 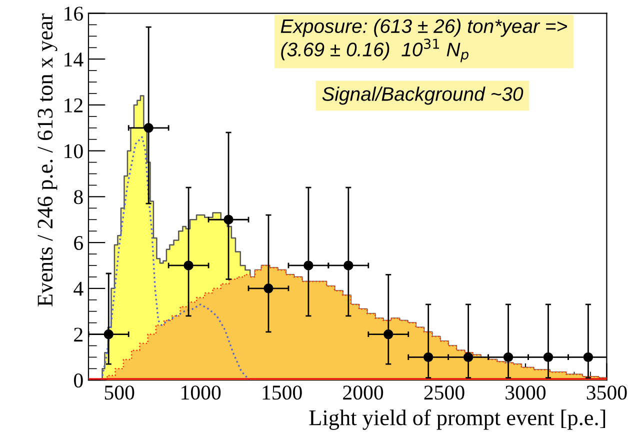 What do you see at coordinates (119, 393) in the screenshot?
I see `x-tick-label: 500` at bounding box center [119, 393].